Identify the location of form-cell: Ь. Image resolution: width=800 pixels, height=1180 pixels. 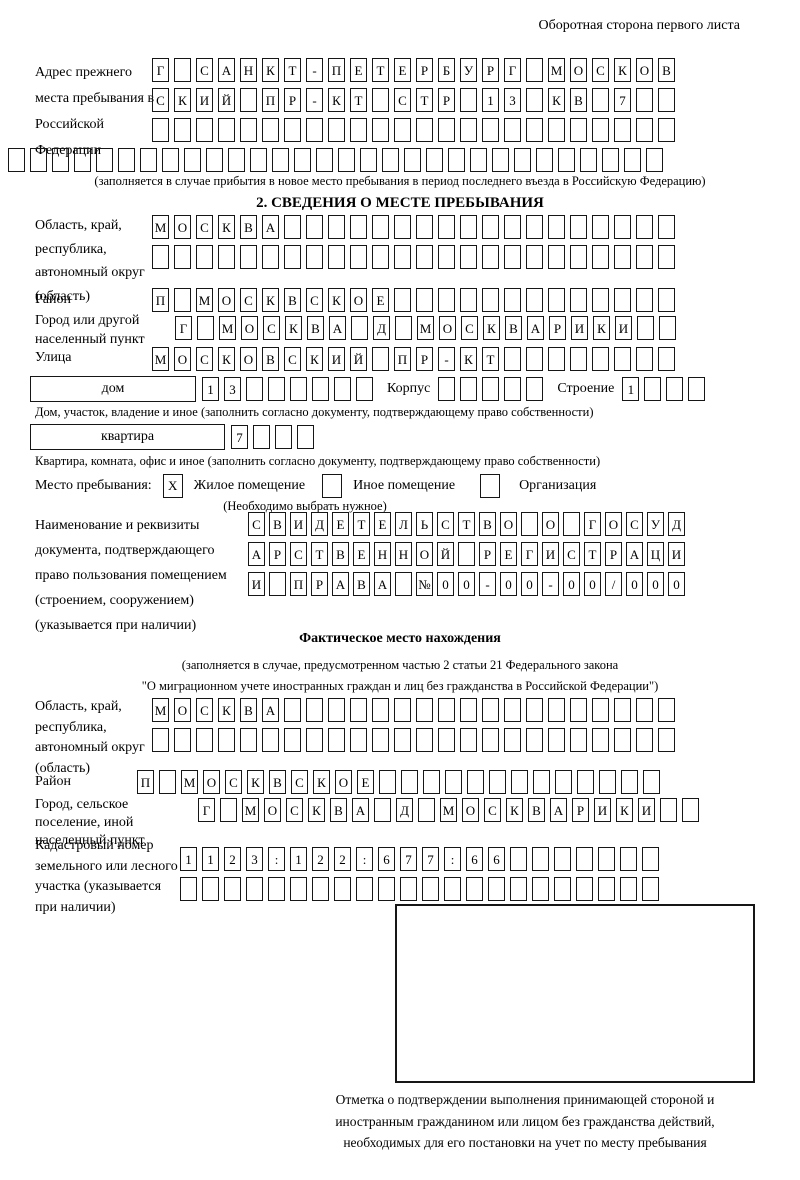
(424, 524).